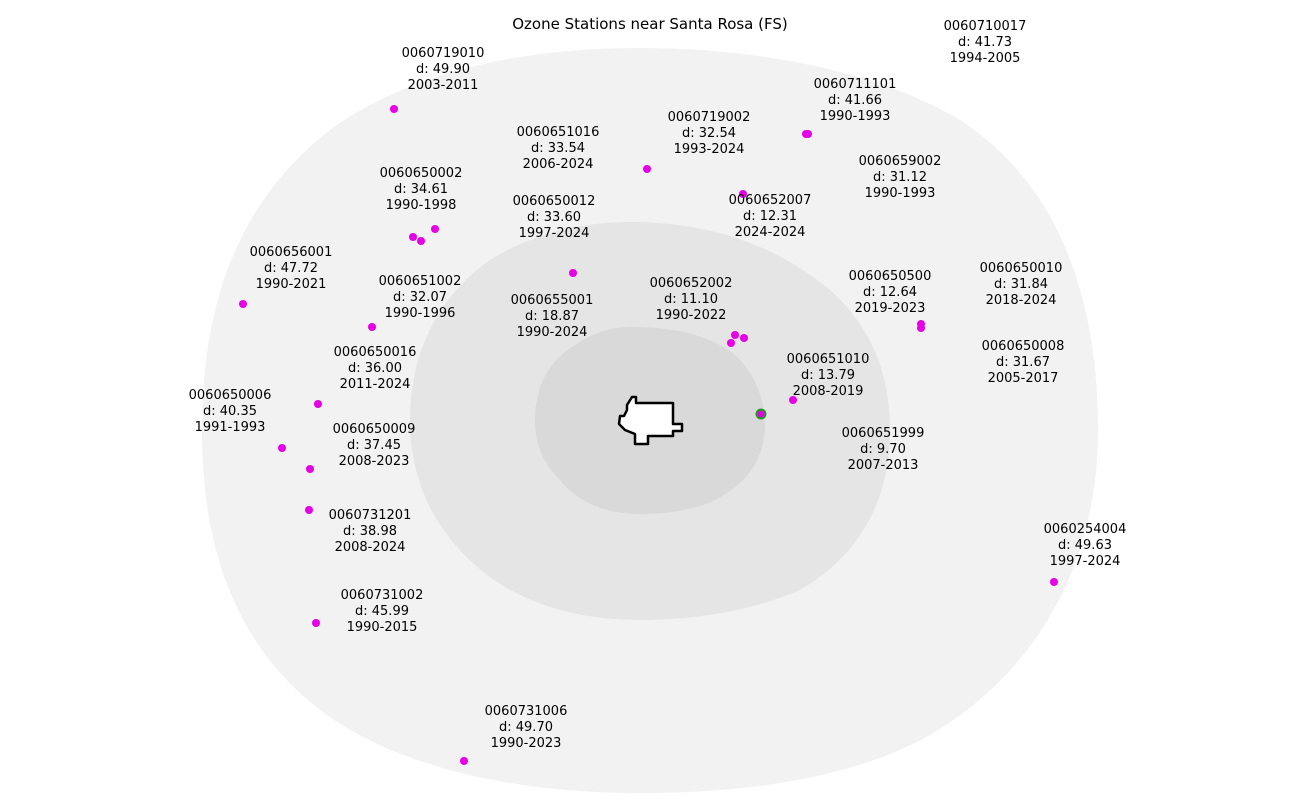 The image size is (1300, 802). I want to click on station-years: 1993-2024, so click(709, 149).